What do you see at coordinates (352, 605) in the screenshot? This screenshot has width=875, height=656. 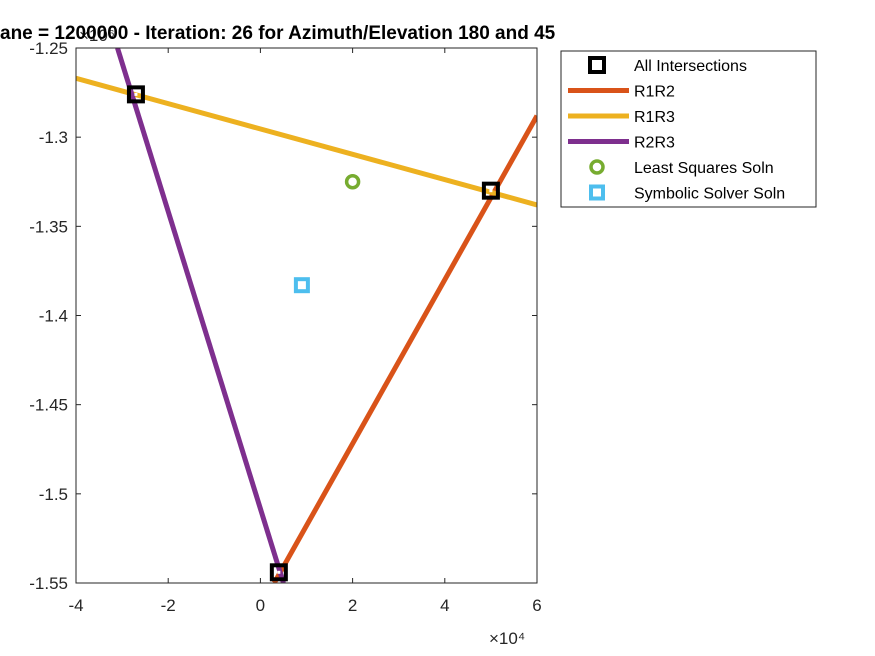 I see `x-tick-label: 2` at bounding box center [352, 605].